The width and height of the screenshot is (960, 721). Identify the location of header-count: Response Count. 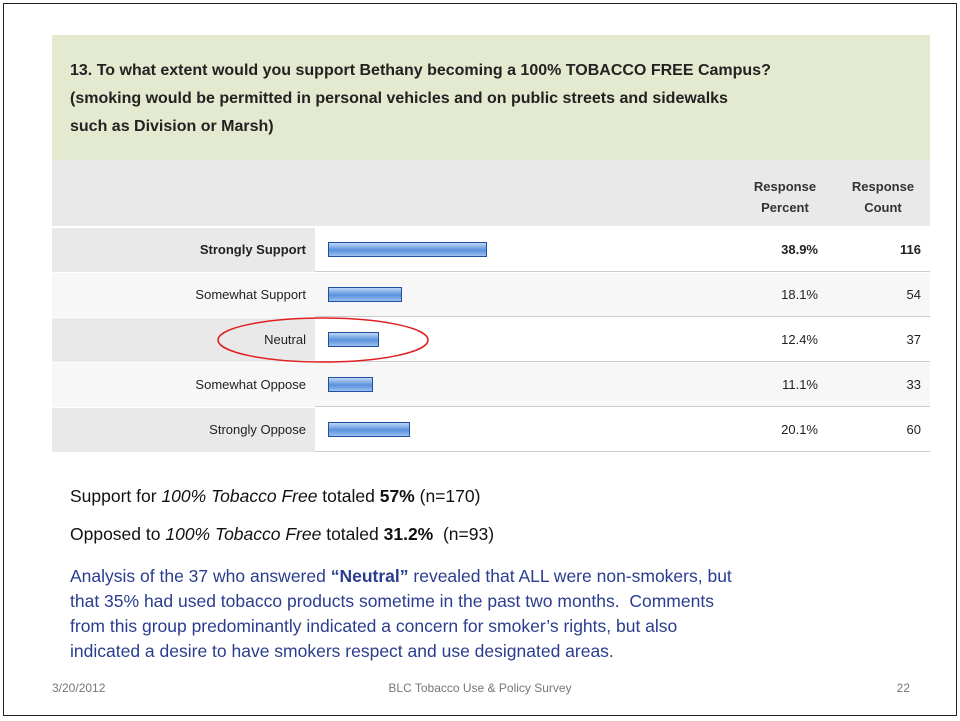
(883, 197).